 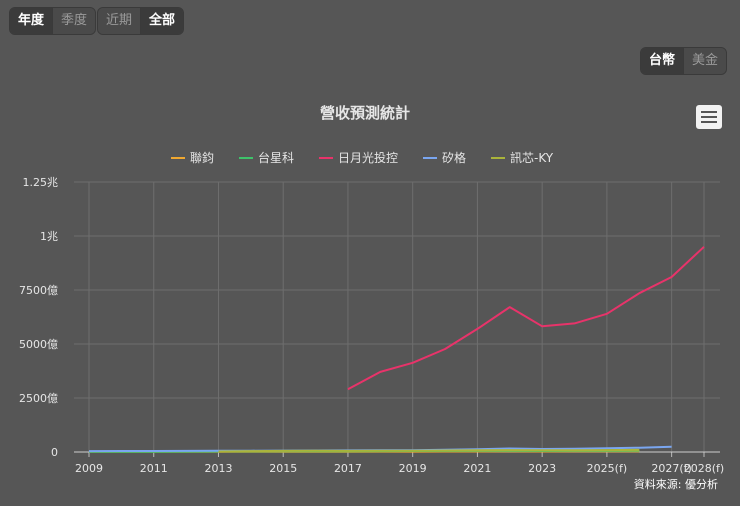 What do you see at coordinates (74, 21) in the screenshot?
I see `tab-quarterly: 季度` at bounding box center [74, 21].